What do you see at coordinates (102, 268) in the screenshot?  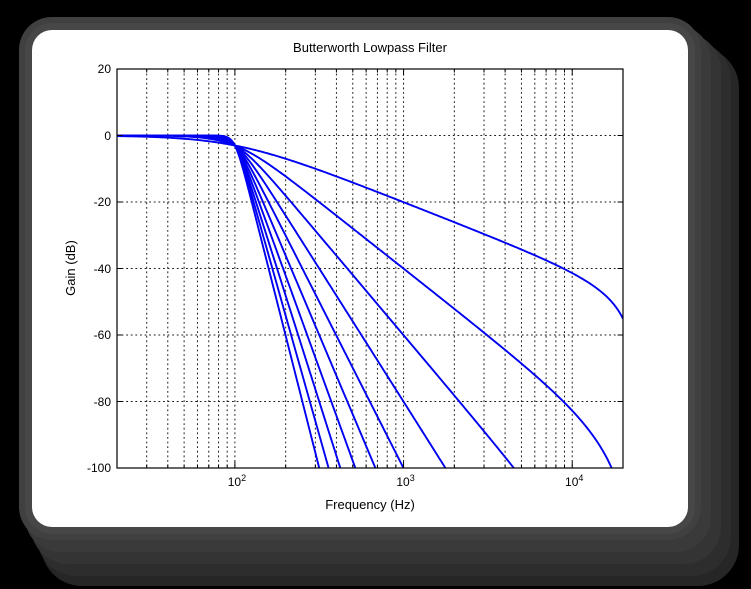 I see `y-tick-label: -40` at bounding box center [102, 268].